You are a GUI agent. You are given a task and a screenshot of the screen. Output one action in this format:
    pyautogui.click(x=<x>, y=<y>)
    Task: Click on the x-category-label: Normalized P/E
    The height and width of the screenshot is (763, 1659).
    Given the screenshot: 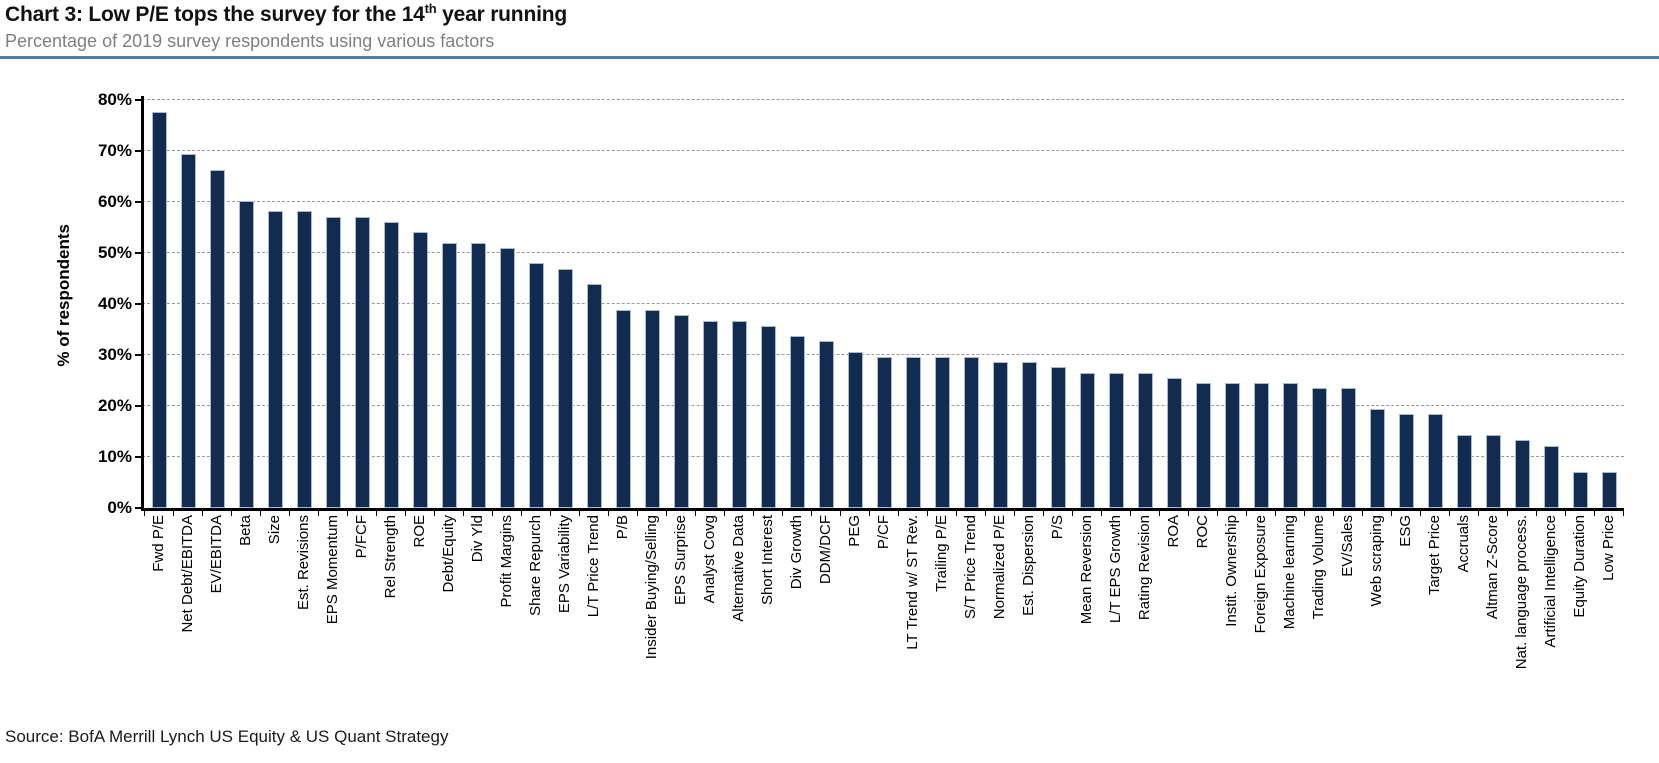 What is the action you would take?
    pyautogui.click(x=999, y=567)
    